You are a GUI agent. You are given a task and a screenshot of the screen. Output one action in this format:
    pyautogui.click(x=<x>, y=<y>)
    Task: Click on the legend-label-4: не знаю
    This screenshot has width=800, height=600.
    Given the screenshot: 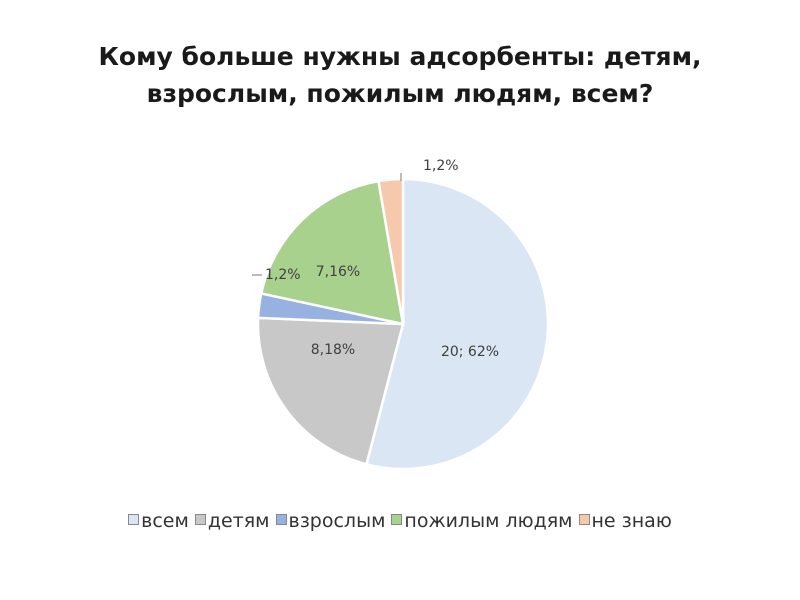 What is the action you would take?
    pyautogui.click(x=631, y=521)
    